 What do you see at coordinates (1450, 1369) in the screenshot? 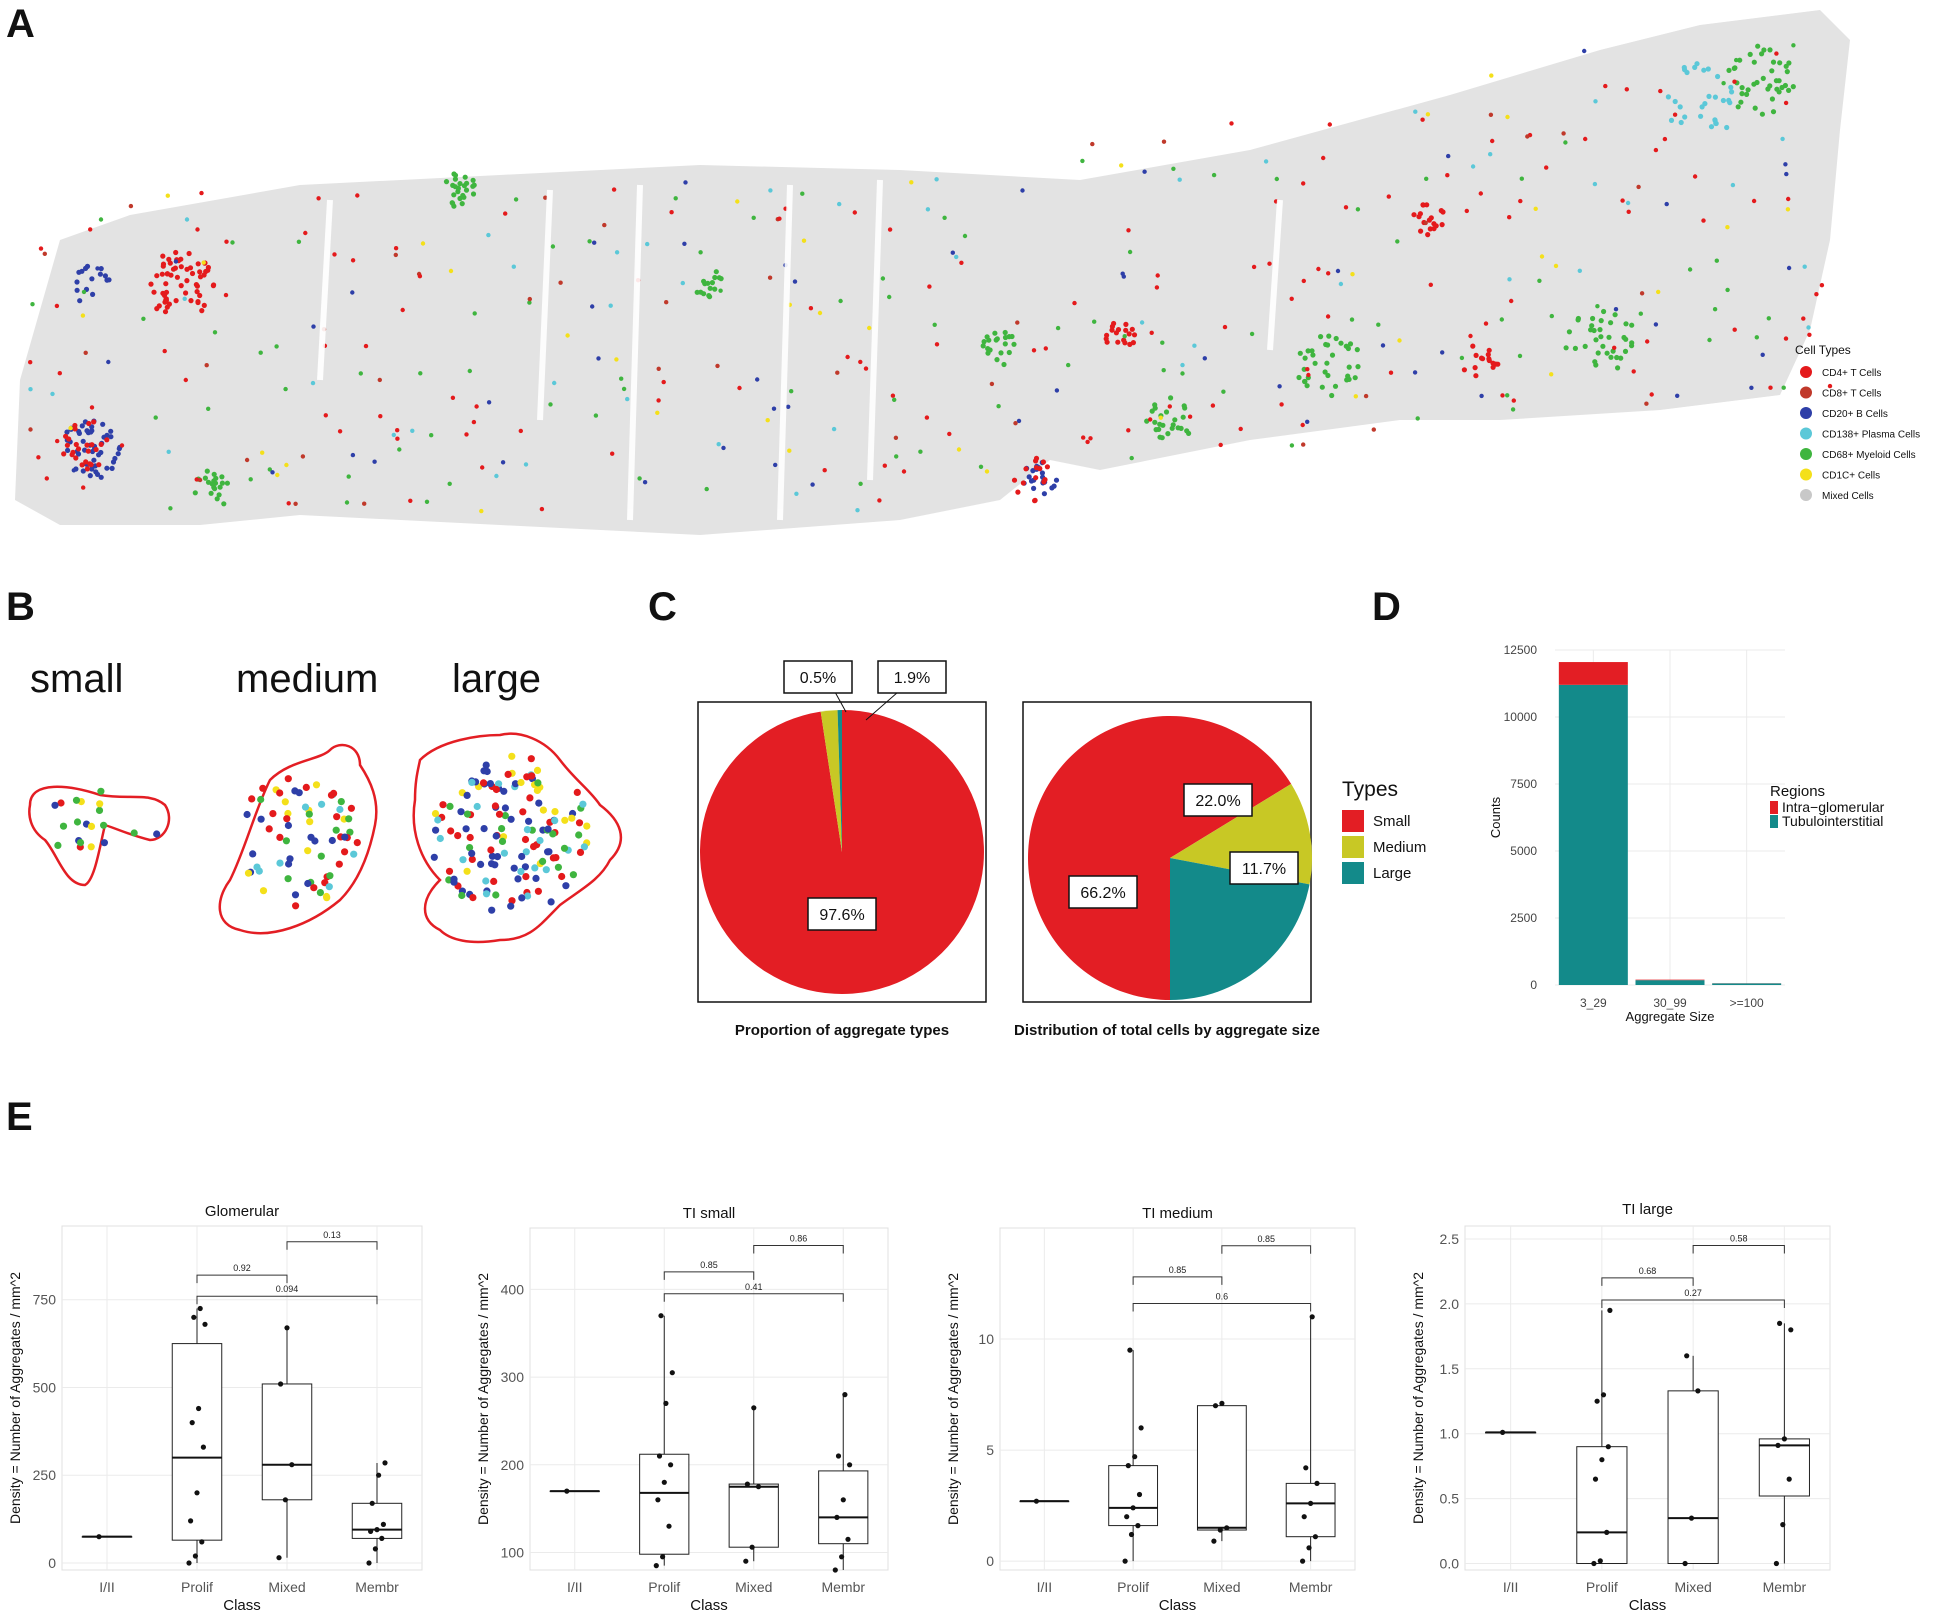
I see `ytick-label: 1.5` at bounding box center [1450, 1369].